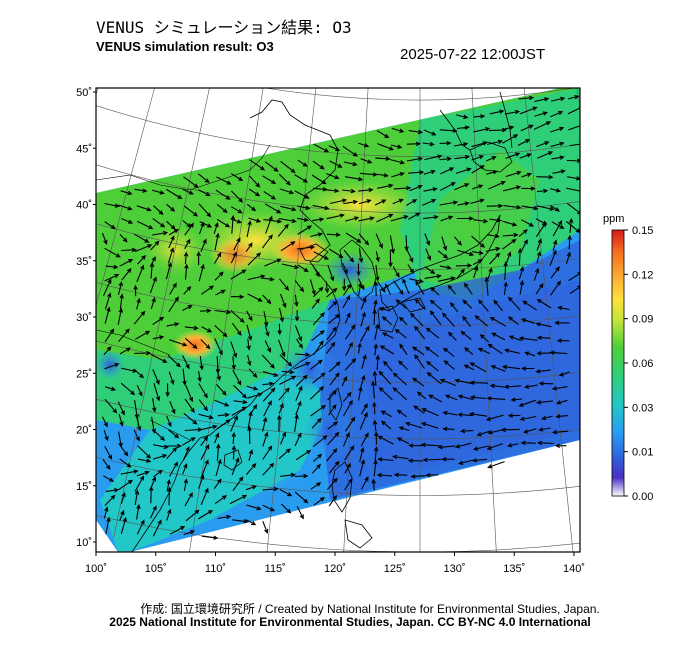 Image resolution: width=700 pixels, height=649 pixels. I want to click on colorbar-tick-label: 0.06, so click(642, 364).